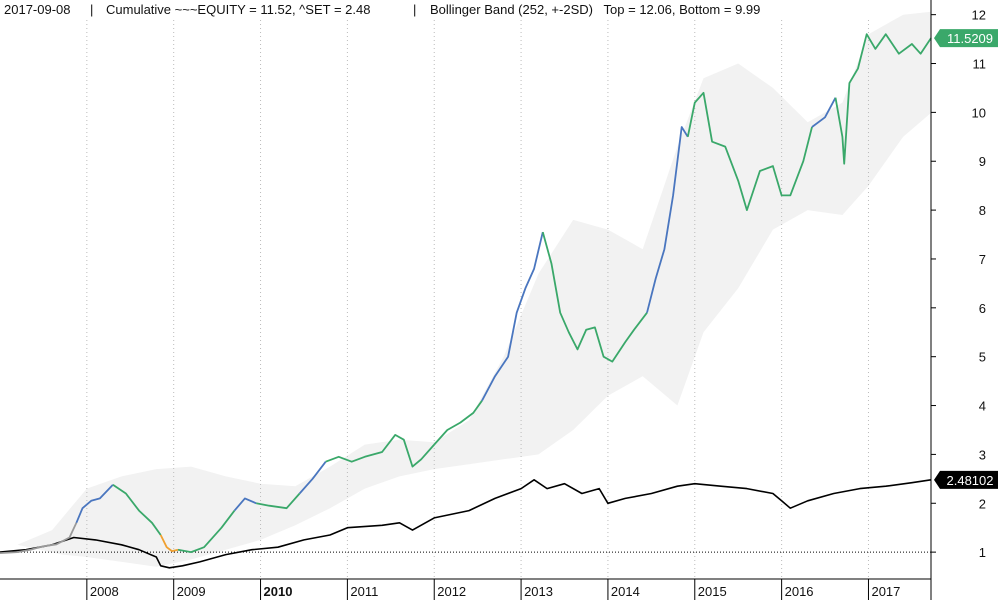 The height and width of the screenshot is (605, 1000). Describe the element at coordinates (982, 357) in the screenshot. I see `y-tick-label: 5` at that location.